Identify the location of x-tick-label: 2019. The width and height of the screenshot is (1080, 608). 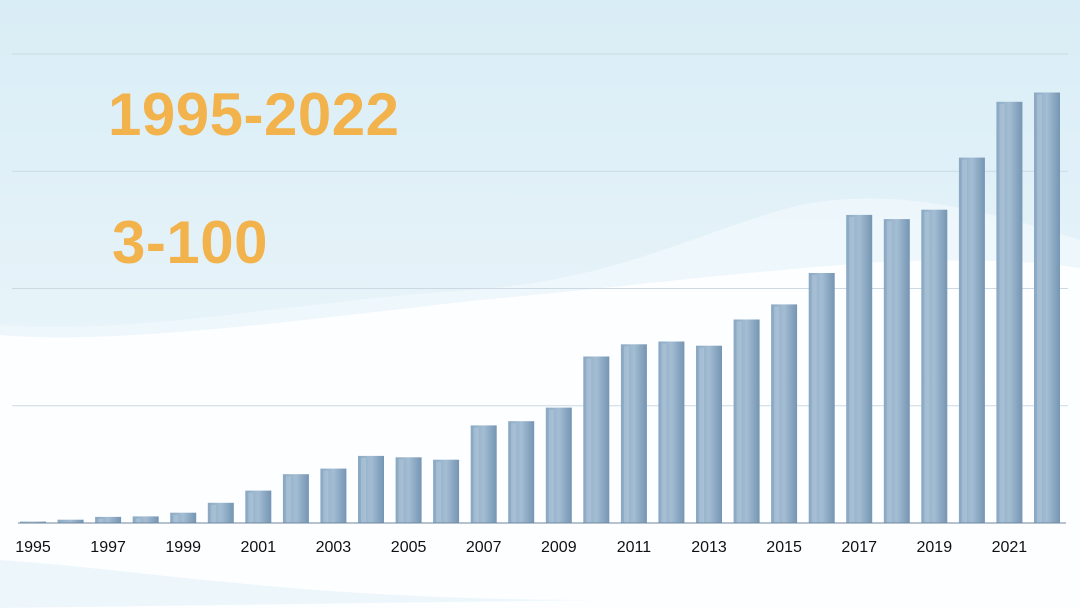
(935, 547).